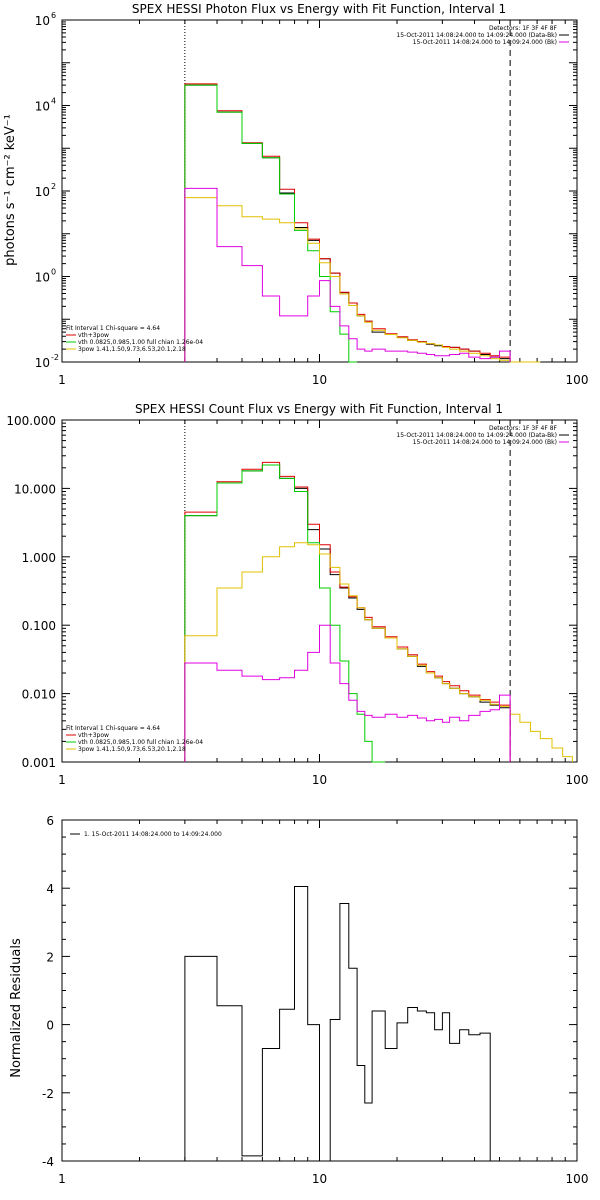  Describe the element at coordinates (48, 991) in the screenshot. I see `y-tick-labels: 6 4 2 0 -2 -4` at that location.